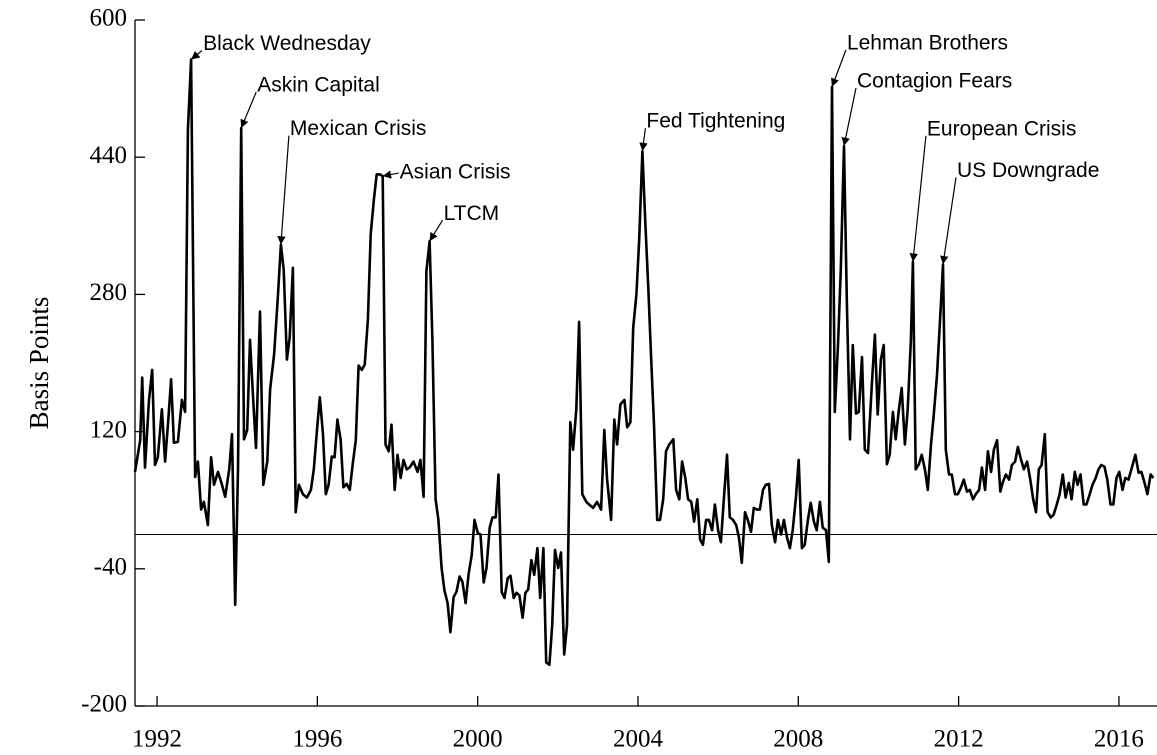  Describe the element at coordinates (109, 429) in the screenshot. I see `y-tick-label: 120` at that location.